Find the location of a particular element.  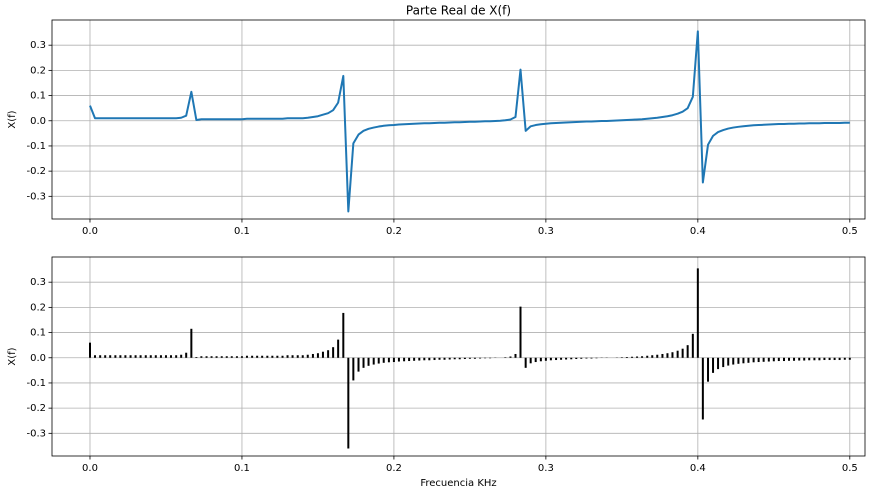

chart-title: Parte Real de X(f) is located at coordinates (458, 11).